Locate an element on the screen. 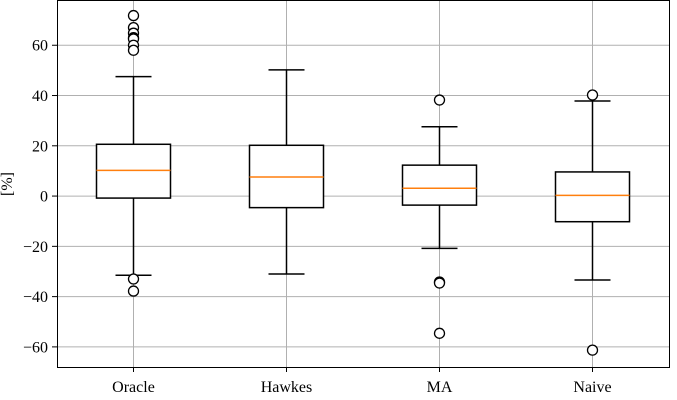  x-tick-label: Naive is located at coordinates (592, 387).